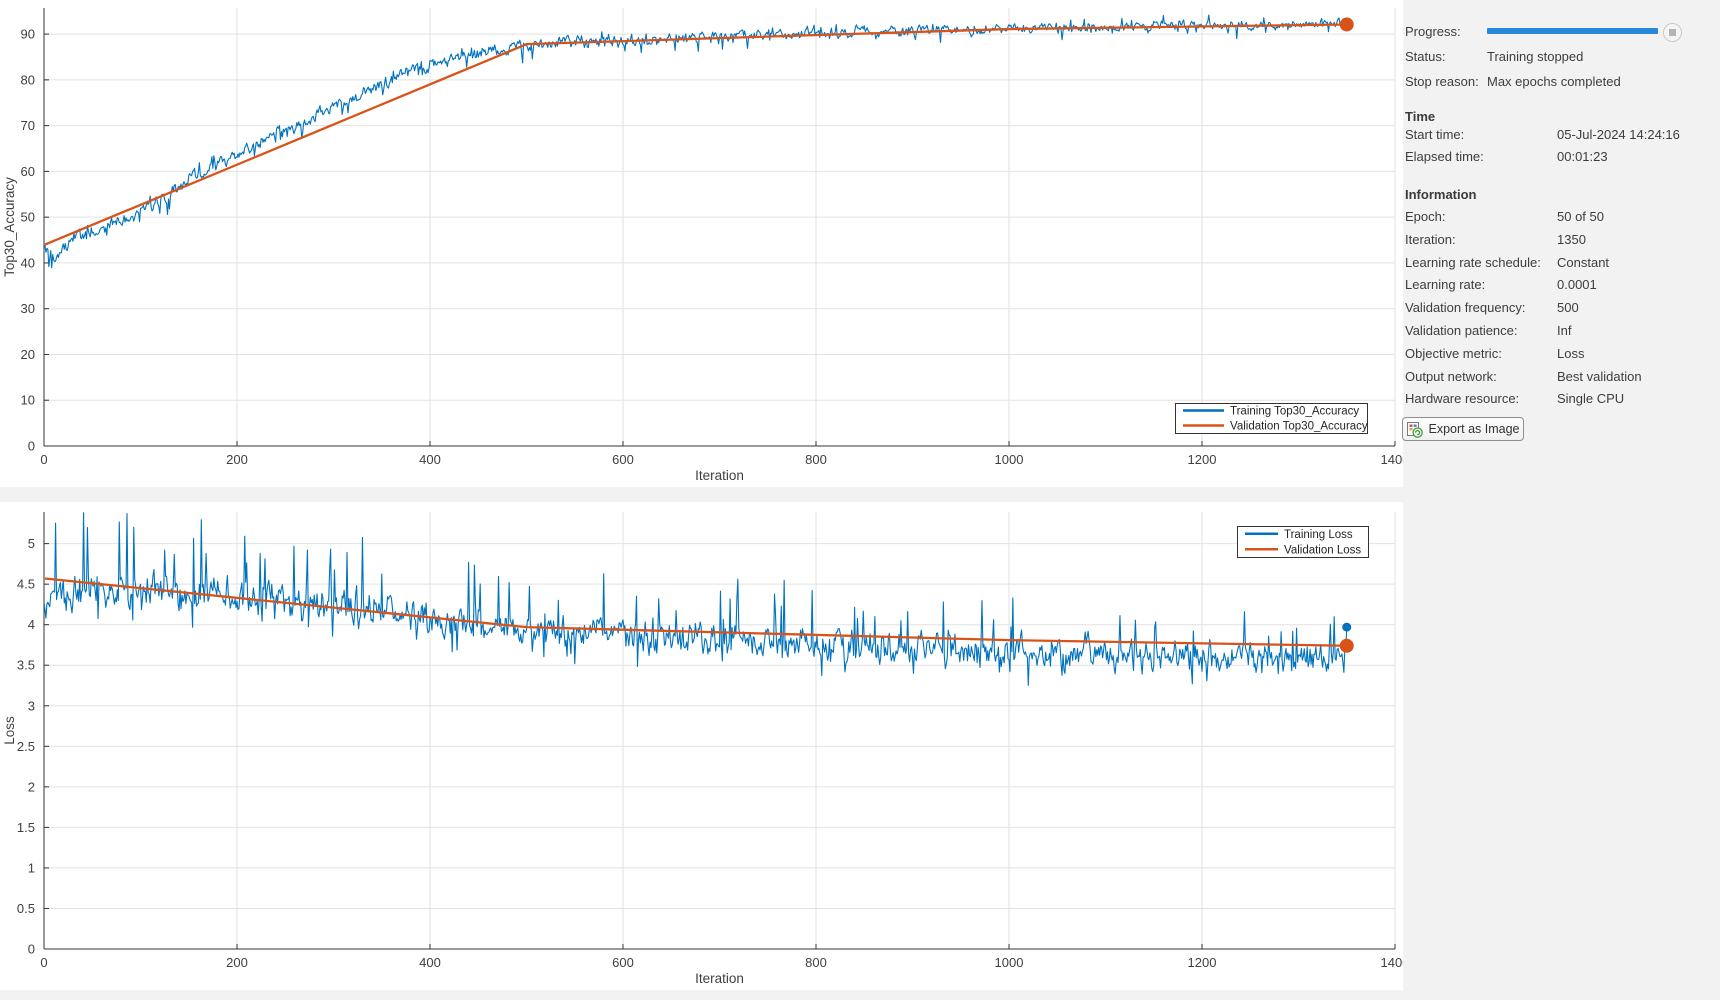 This screenshot has height=1000, width=1720. I want to click on svg-text: 90, so click(28, 34).